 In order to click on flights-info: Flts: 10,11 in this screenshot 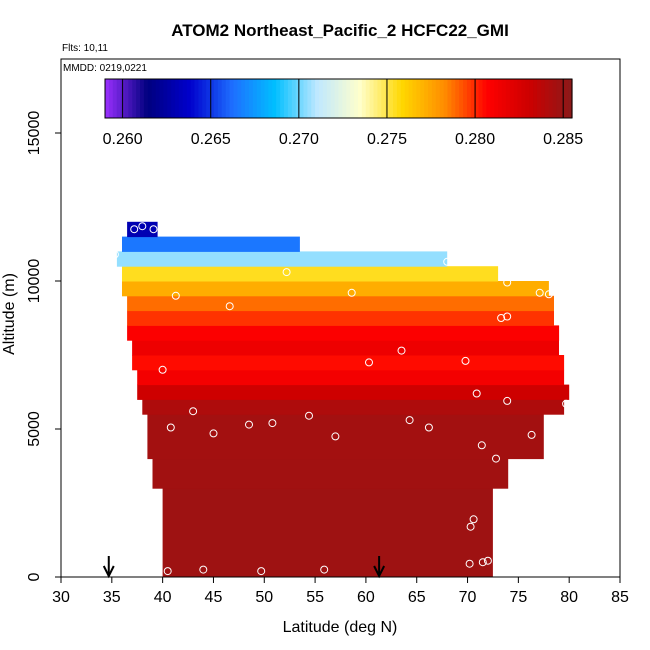, I will do `click(85, 48)`.